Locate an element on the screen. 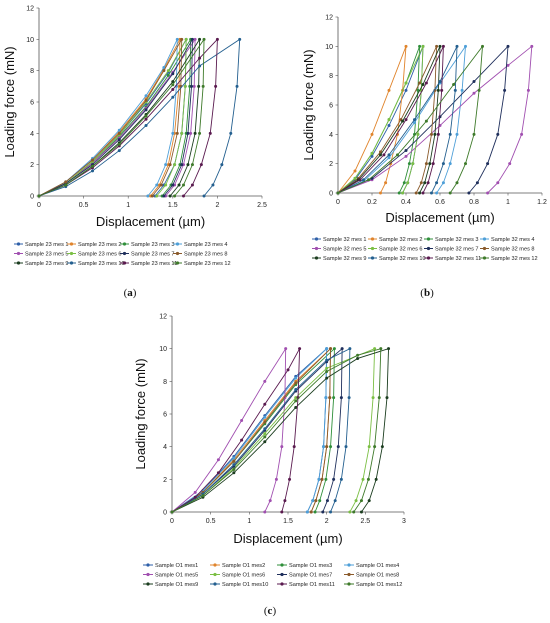  legend-label: Sample 32 mes 10 is located at coordinates (402, 259).